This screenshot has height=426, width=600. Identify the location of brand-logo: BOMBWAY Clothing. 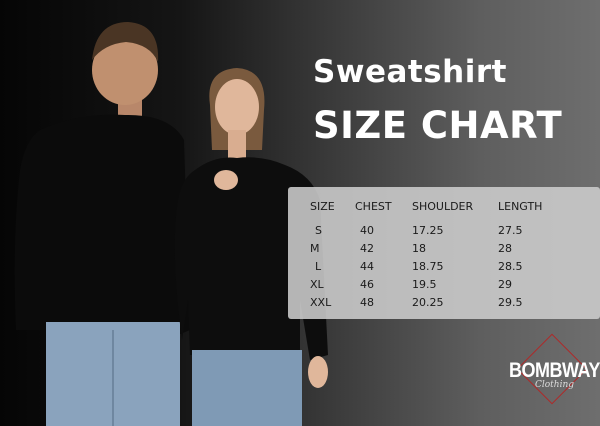
(552, 379).